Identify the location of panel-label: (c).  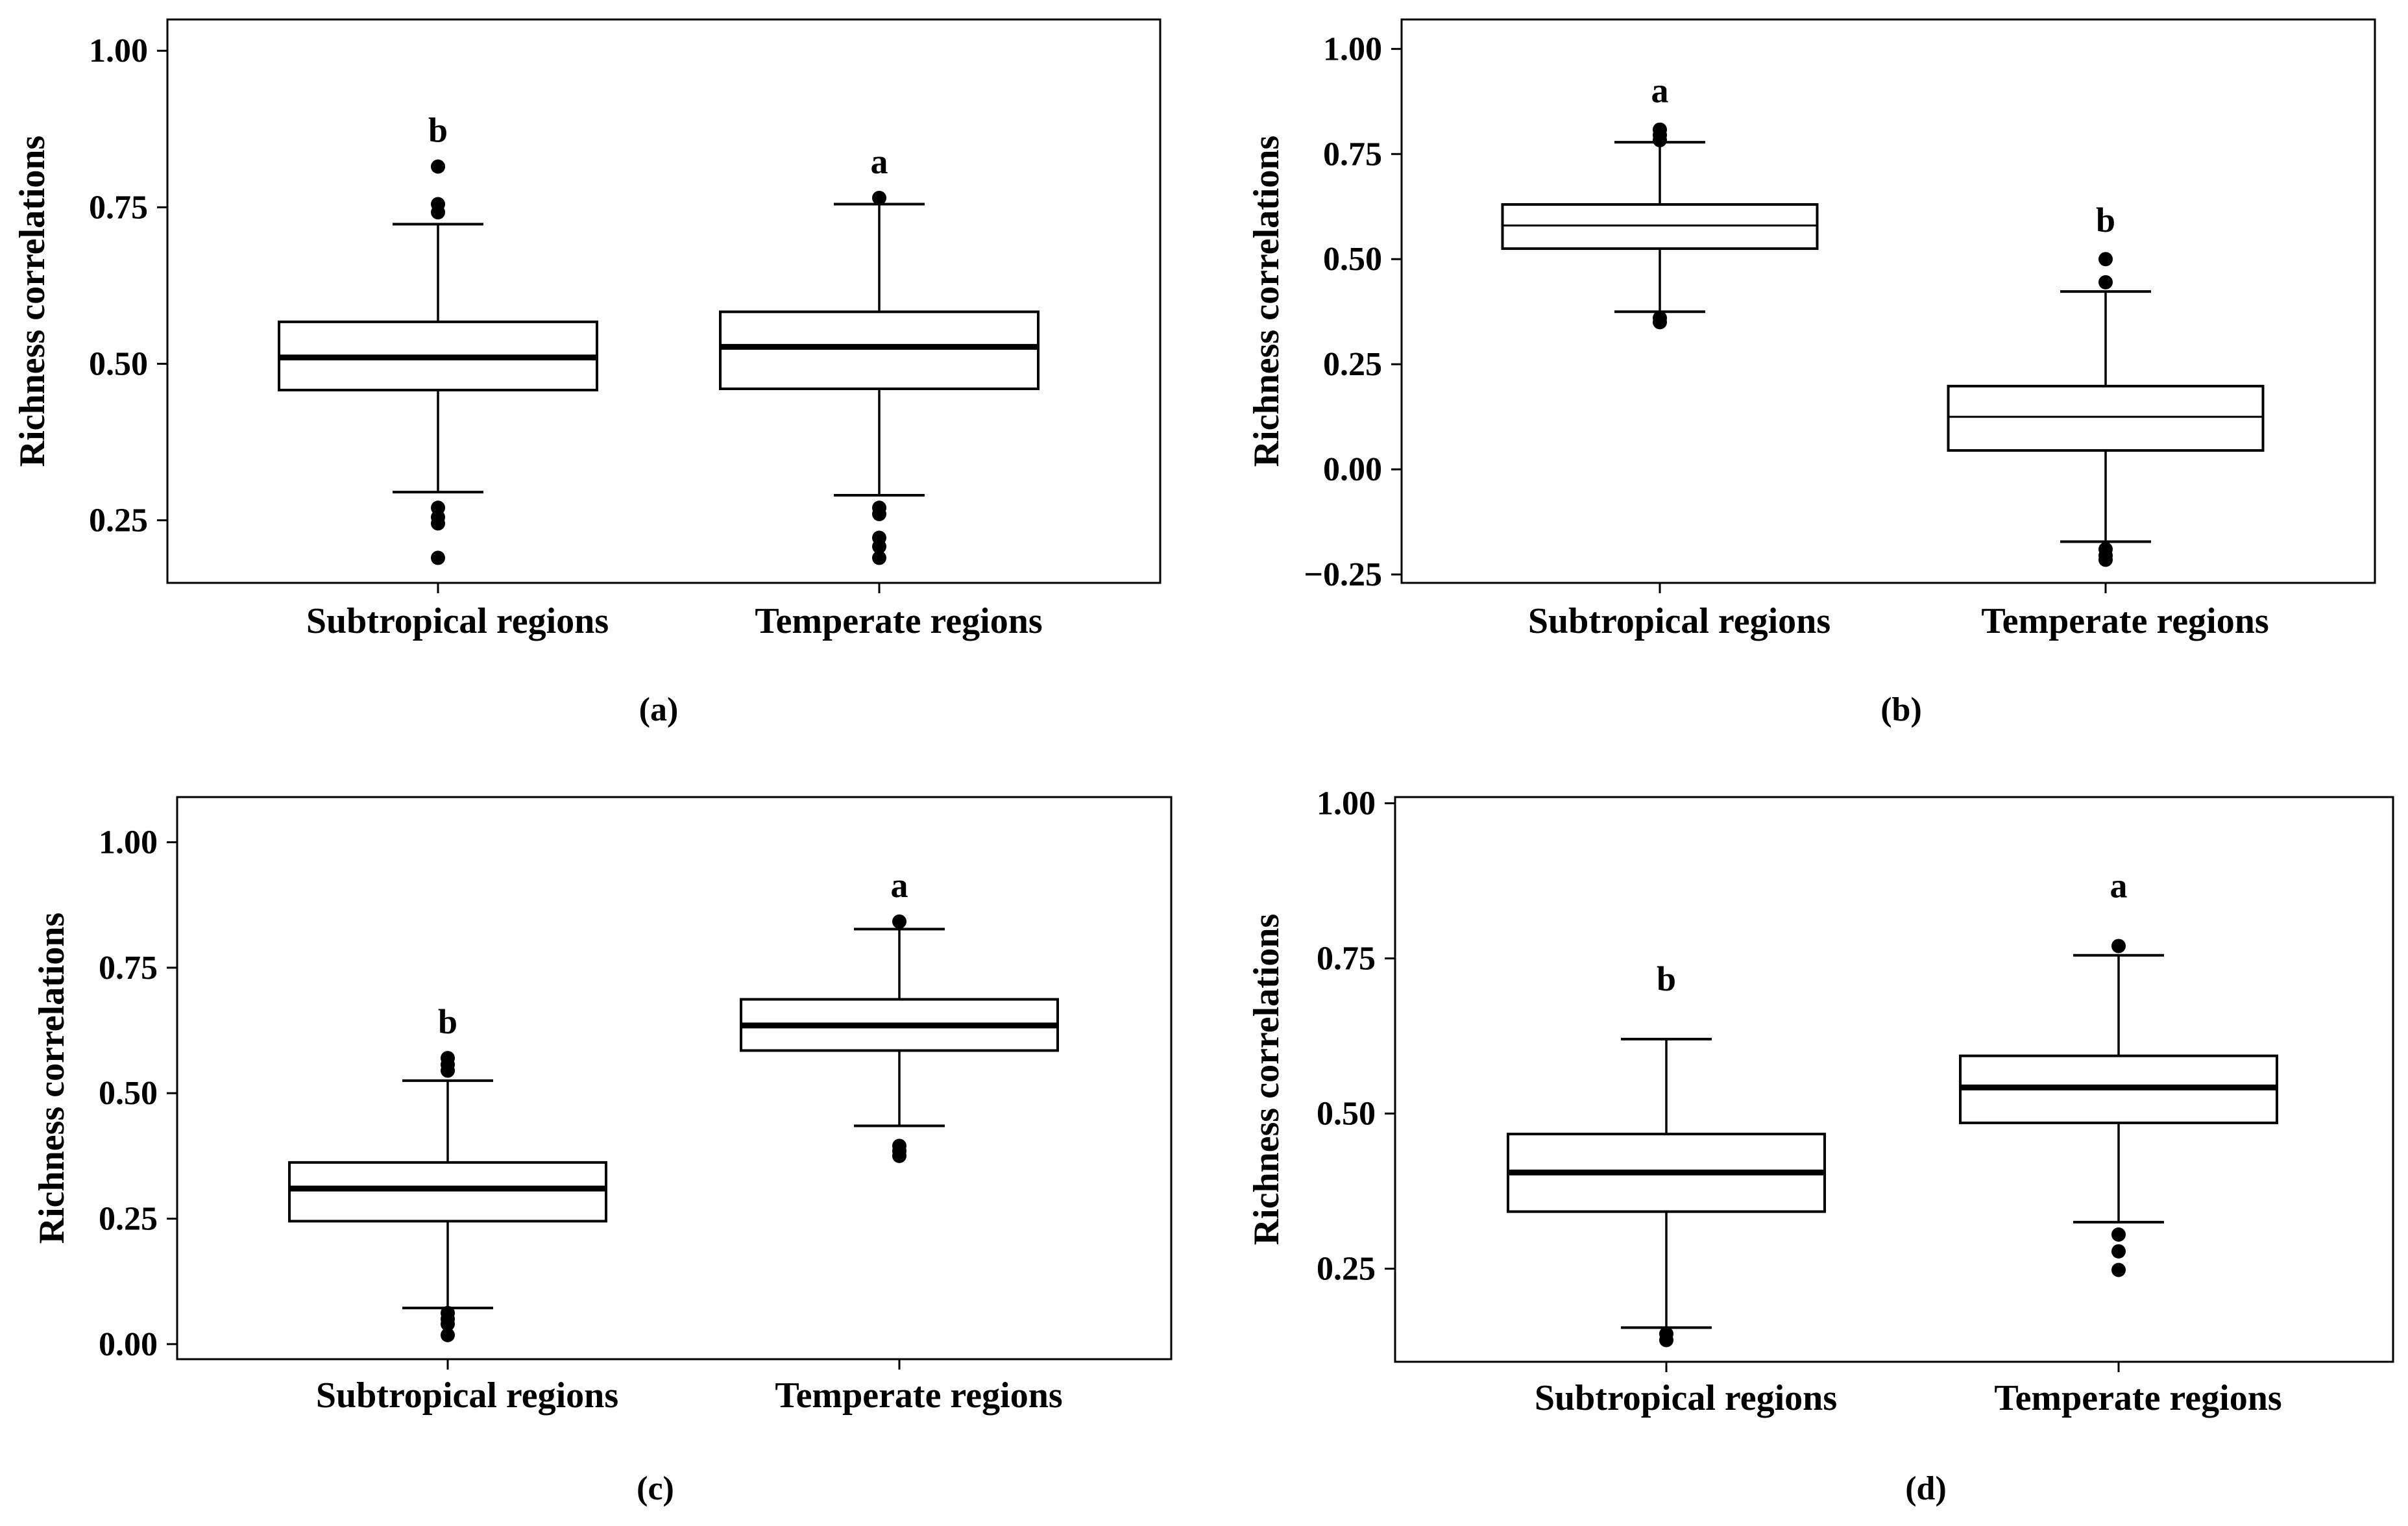
(655, 1488).